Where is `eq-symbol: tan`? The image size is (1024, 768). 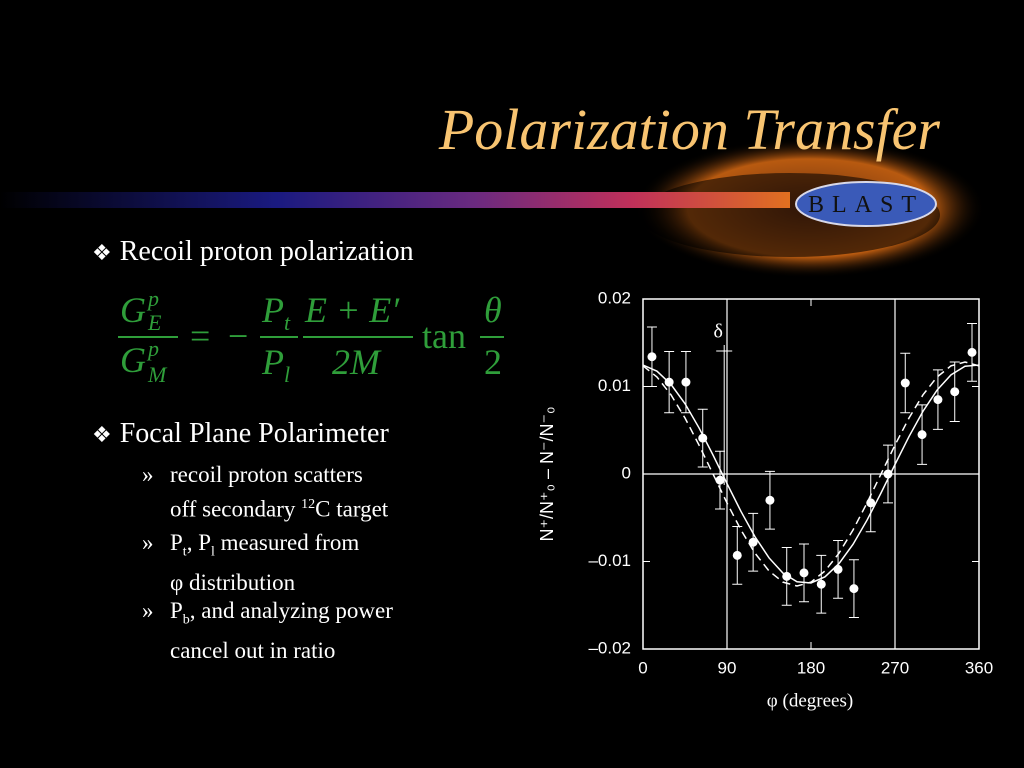
eq-symbol: tan is located at coordinates (444, 336).